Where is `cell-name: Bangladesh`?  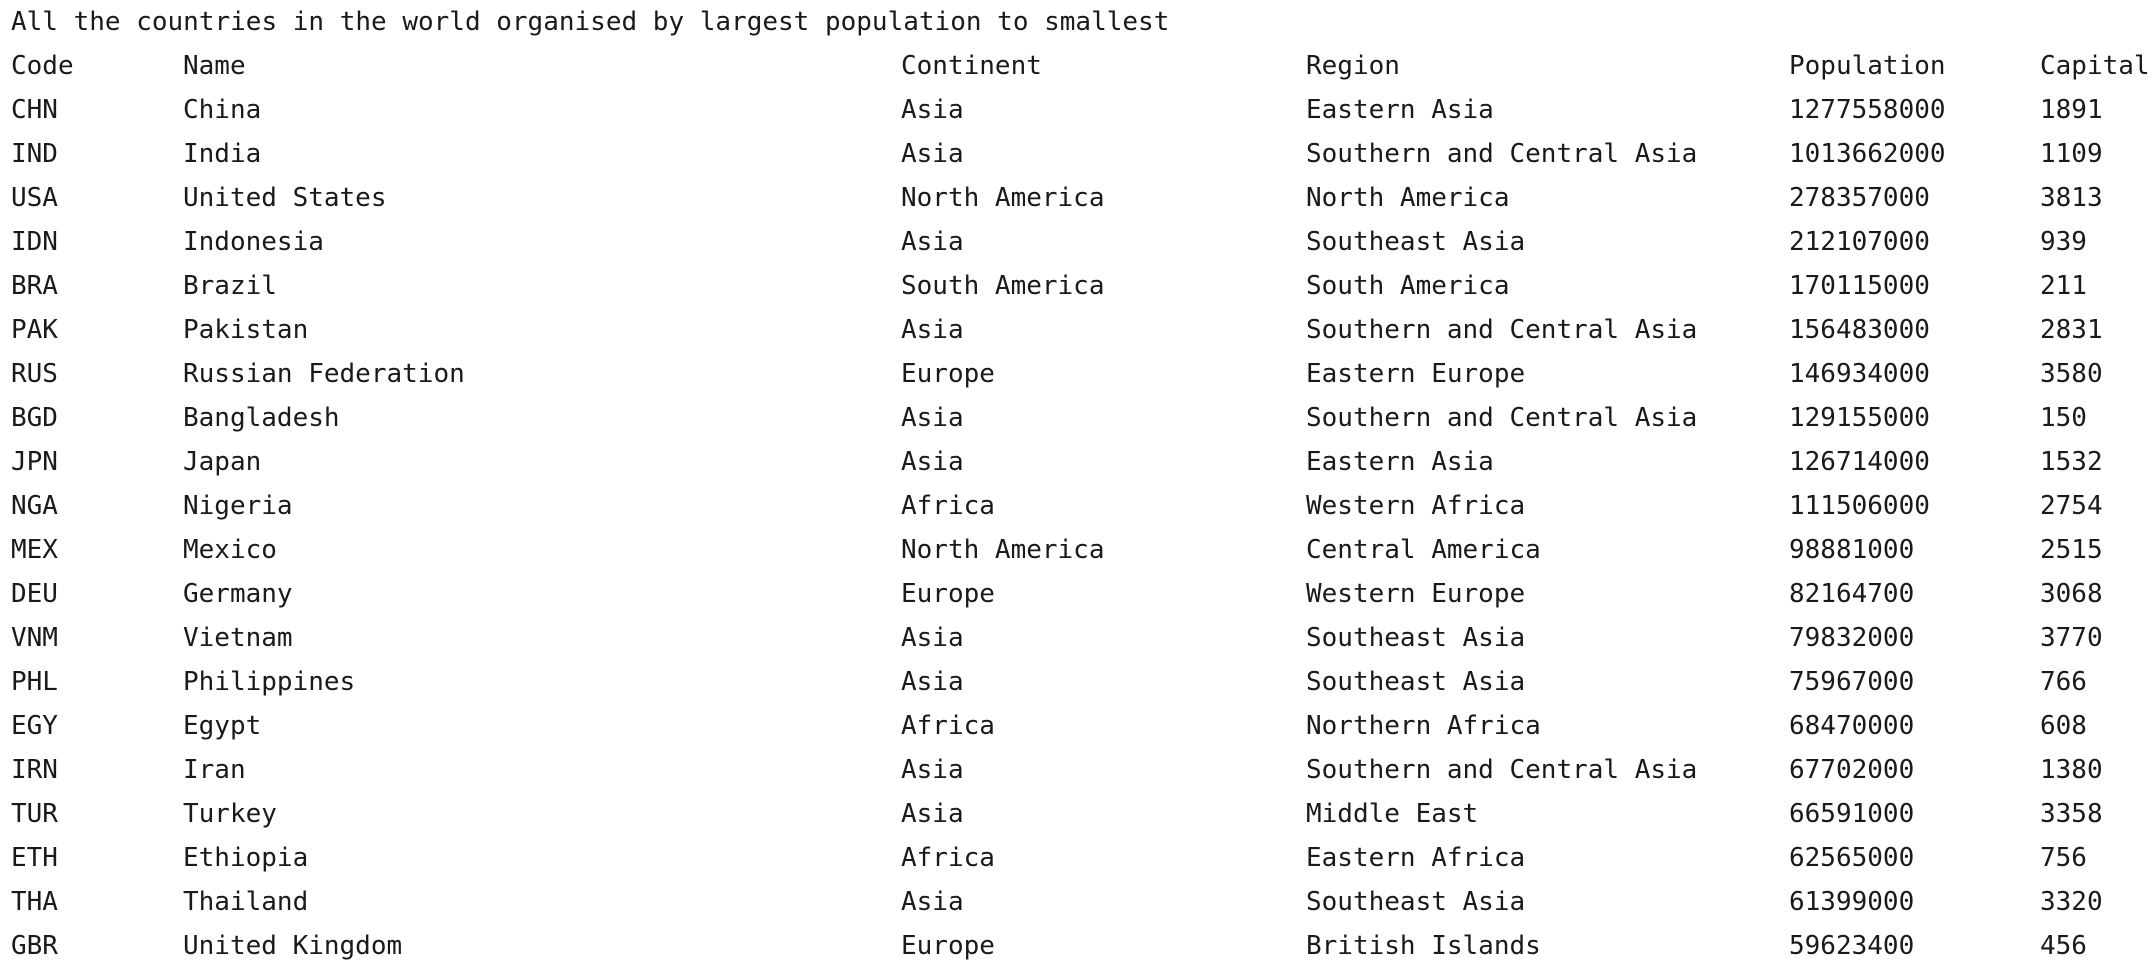 cell-name: Bangladesh is located at coordinates (261, 418).